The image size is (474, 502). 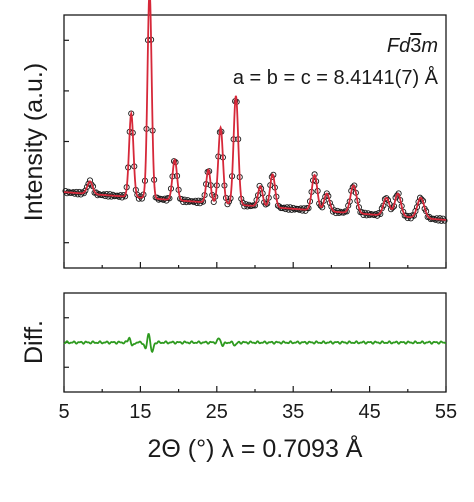 What do you see at coordinates (336, 77) in the screenshot?
I see `lattice-annotation: a = b = c = 8.4141(7) Å` at bounding box center [336, 77].